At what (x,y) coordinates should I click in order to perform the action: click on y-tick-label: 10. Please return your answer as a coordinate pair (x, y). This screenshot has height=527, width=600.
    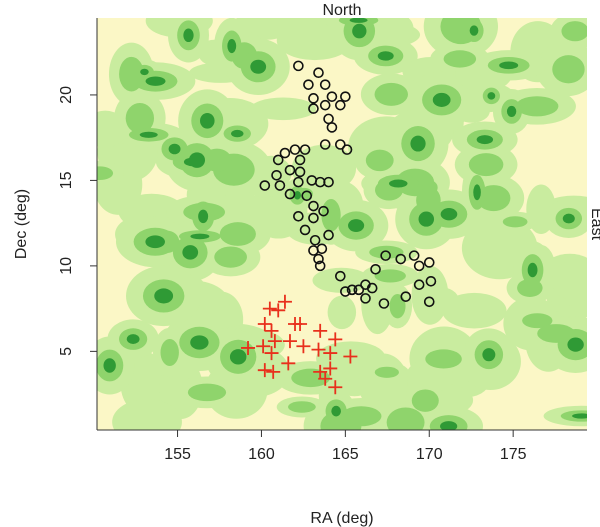
    Looking at the image, I should click on (66, 266).